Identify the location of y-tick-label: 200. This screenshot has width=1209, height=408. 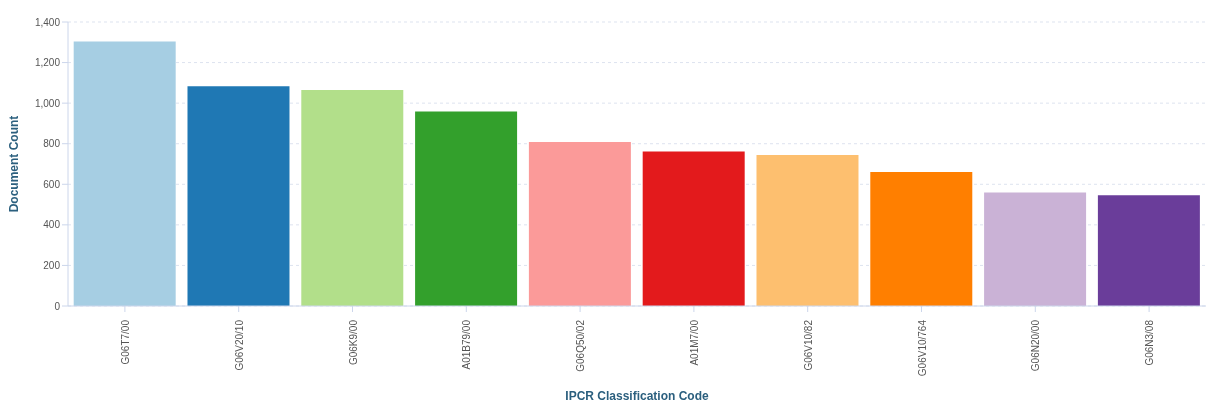
(52, 265).